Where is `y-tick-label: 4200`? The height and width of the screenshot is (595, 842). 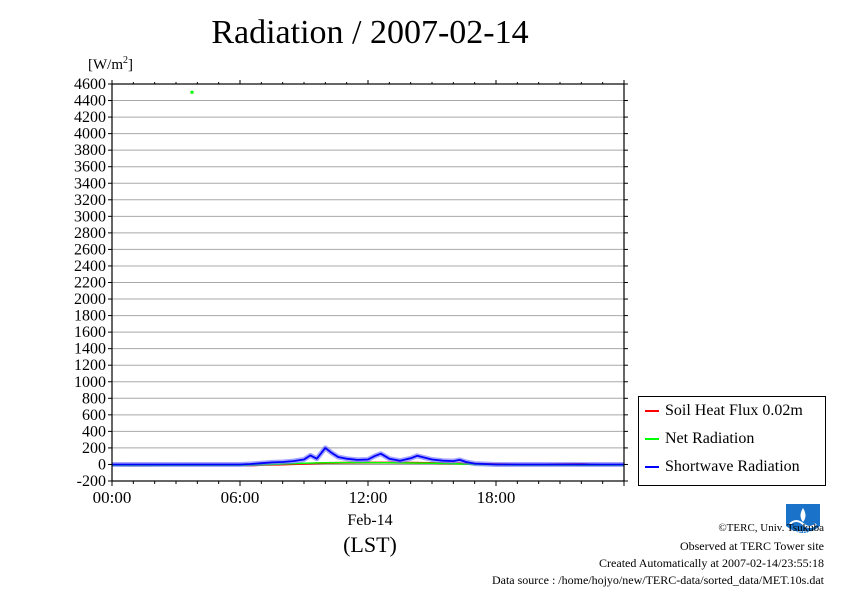 y-tick-label: 4200 is located at coordinates (90, 117).